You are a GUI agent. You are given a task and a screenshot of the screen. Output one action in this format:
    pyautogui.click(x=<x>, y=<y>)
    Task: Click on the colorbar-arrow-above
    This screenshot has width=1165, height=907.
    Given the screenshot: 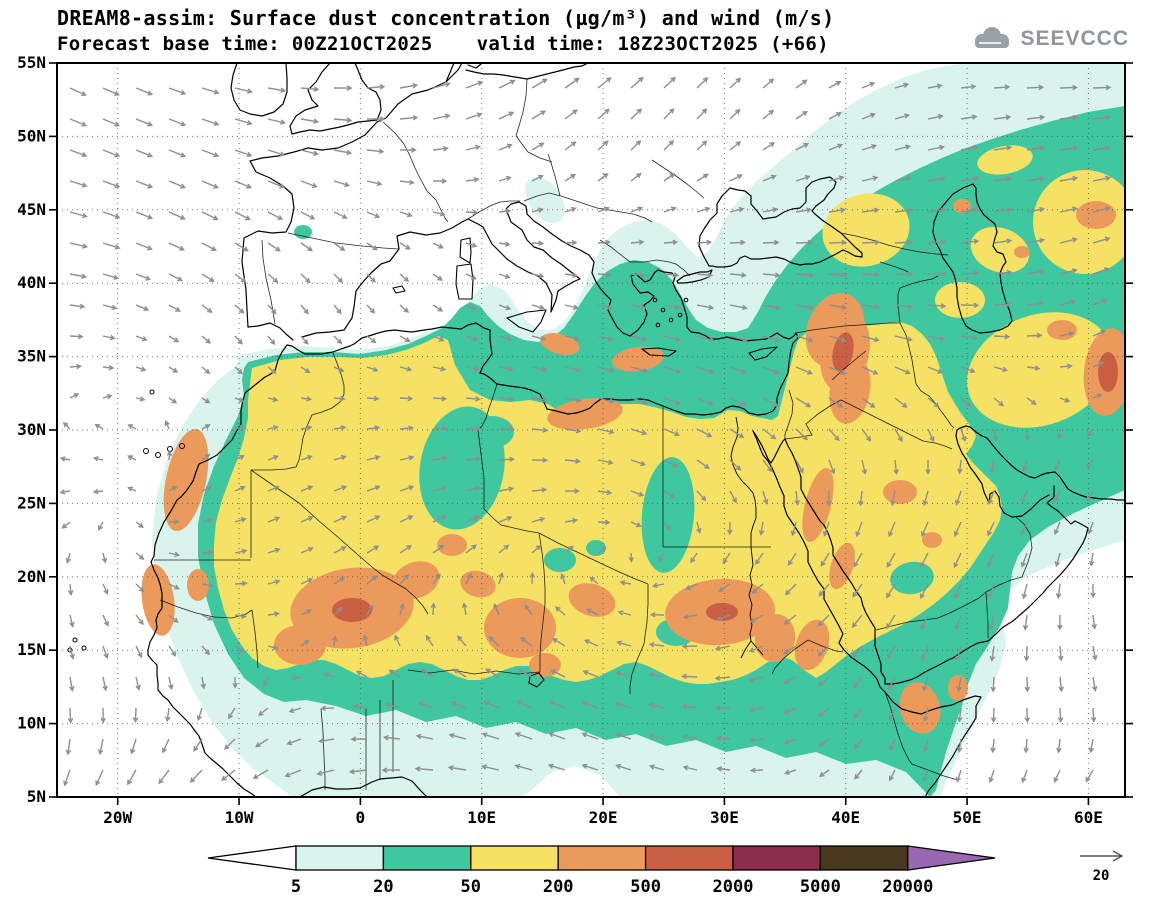 What is the action you would take?
    pyautogui.click(x=951, y=858)
    